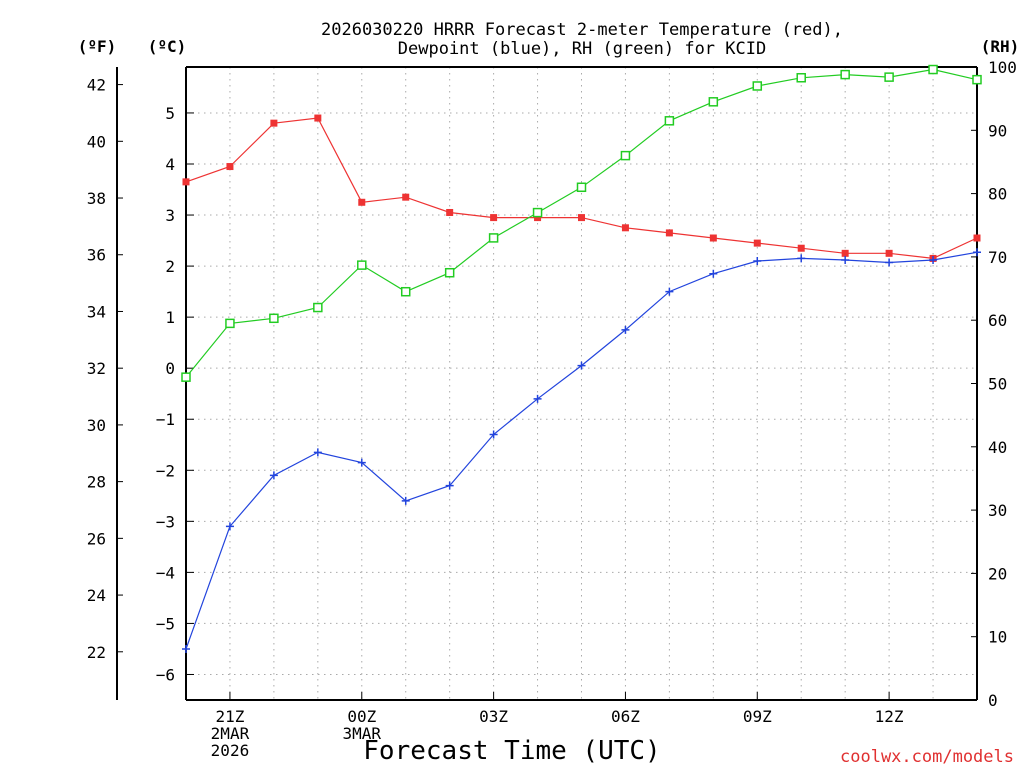  Describe the element at coordinates (170, 164) in the screenshot. I see `celsius-tick-label: 4` at that location.